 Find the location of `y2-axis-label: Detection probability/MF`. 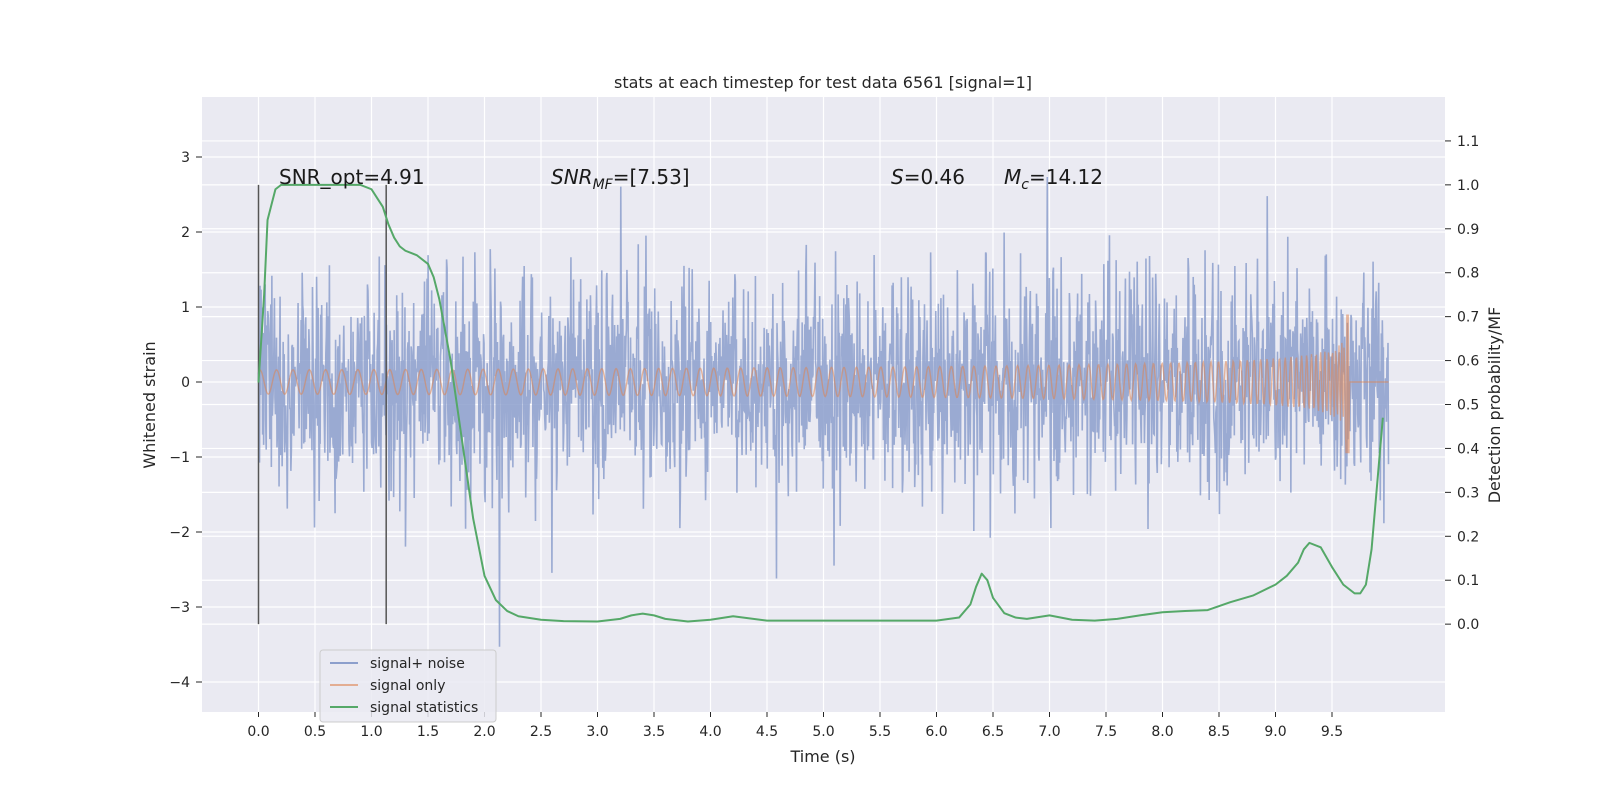

y2-axis-label: Detection probability/MF is located at coordinates (1494, 405).